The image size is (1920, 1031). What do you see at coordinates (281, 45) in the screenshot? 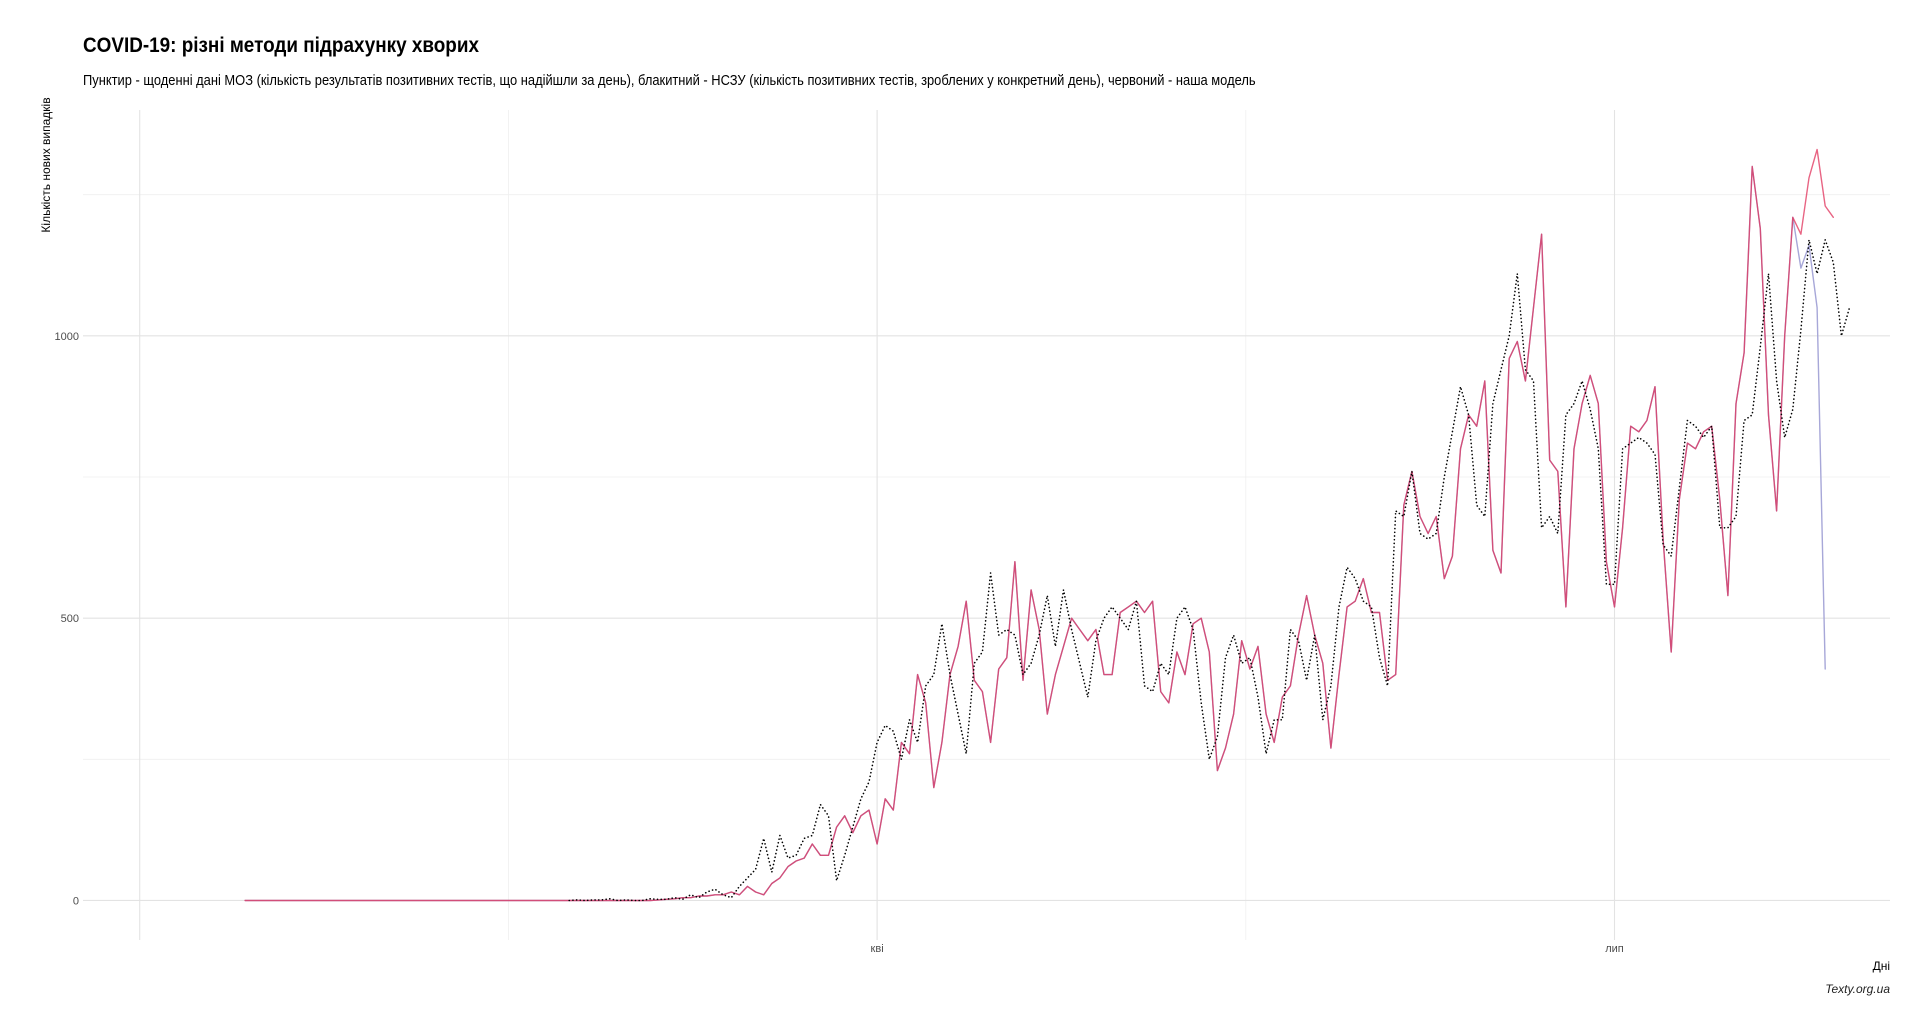
I see `chart-title: COVID-19: різні методи підрахунку хворих` at bounding box center [281, 45].